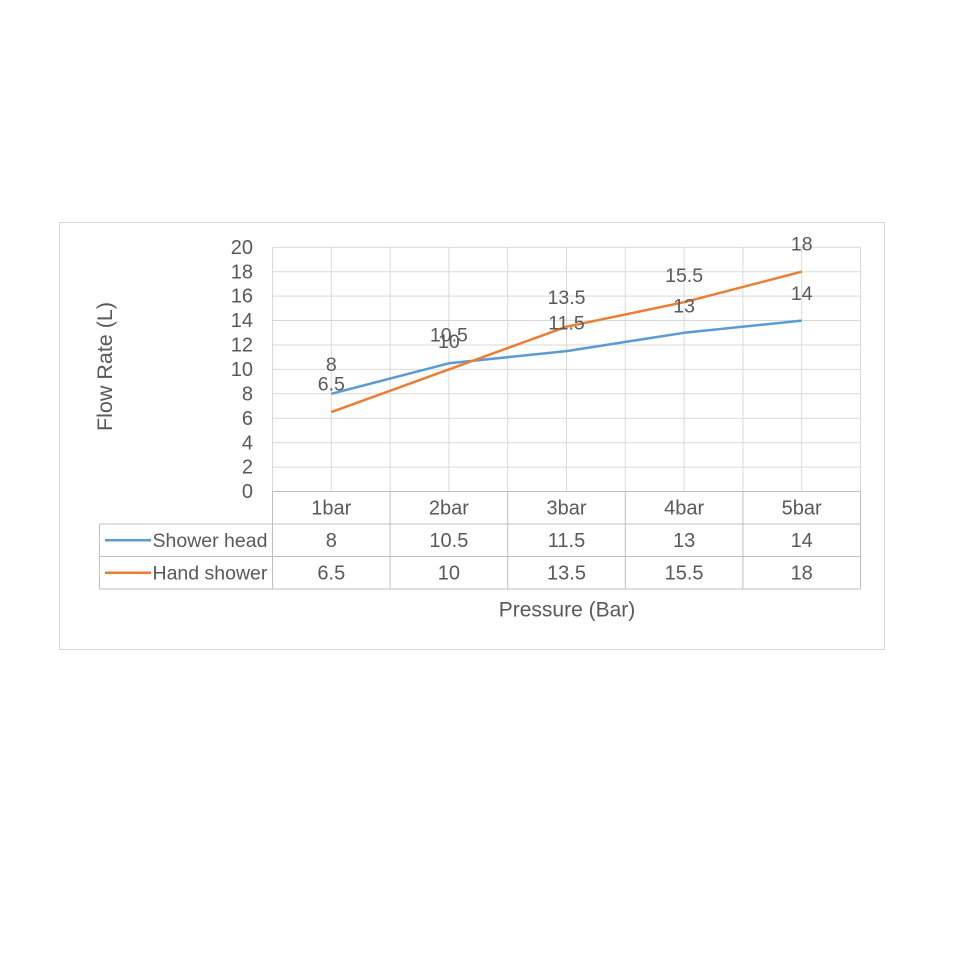 Image resolution: width=970 pixels, height=970 pixels. Describe the element at coordinates (247, 419) in the screenshot. I see `svg-text: 6` at that location.